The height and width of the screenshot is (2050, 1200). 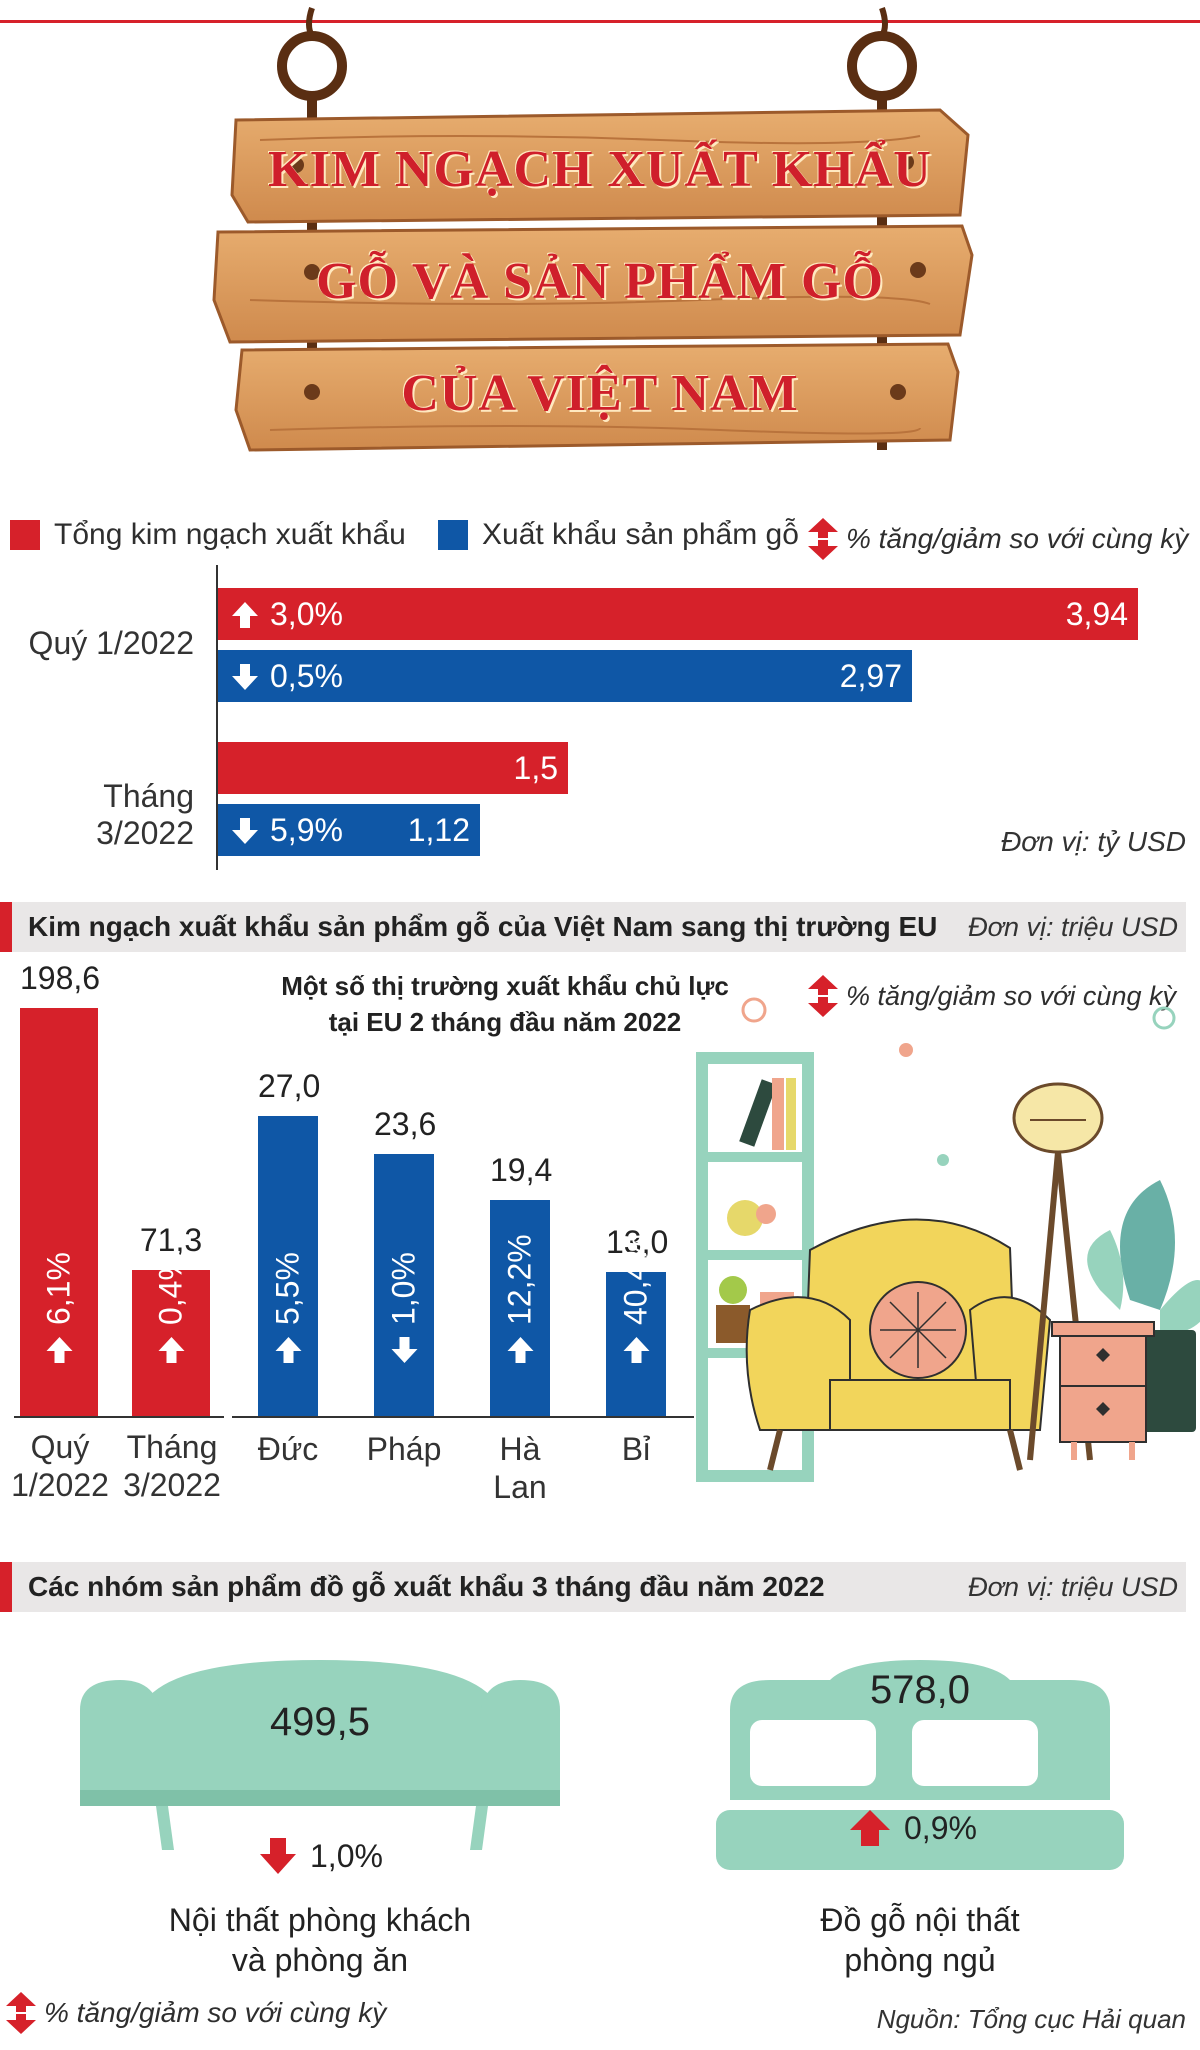 I want to click on bedroom-label: Đồ gỗ nội thất phòng ngủ, so click(x=920, y=1940).